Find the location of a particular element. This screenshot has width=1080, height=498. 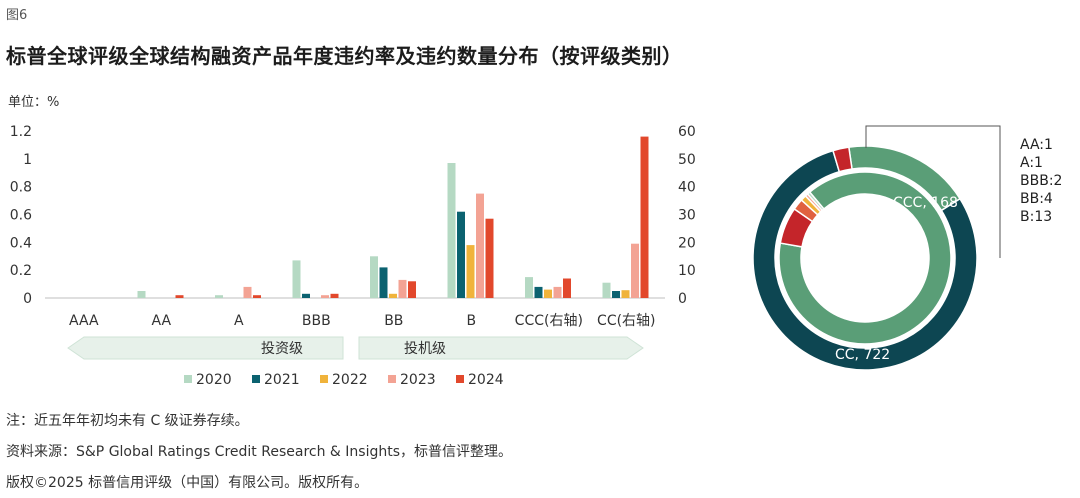

right-axis-tick: 20 is located at coordinates (687, 243).